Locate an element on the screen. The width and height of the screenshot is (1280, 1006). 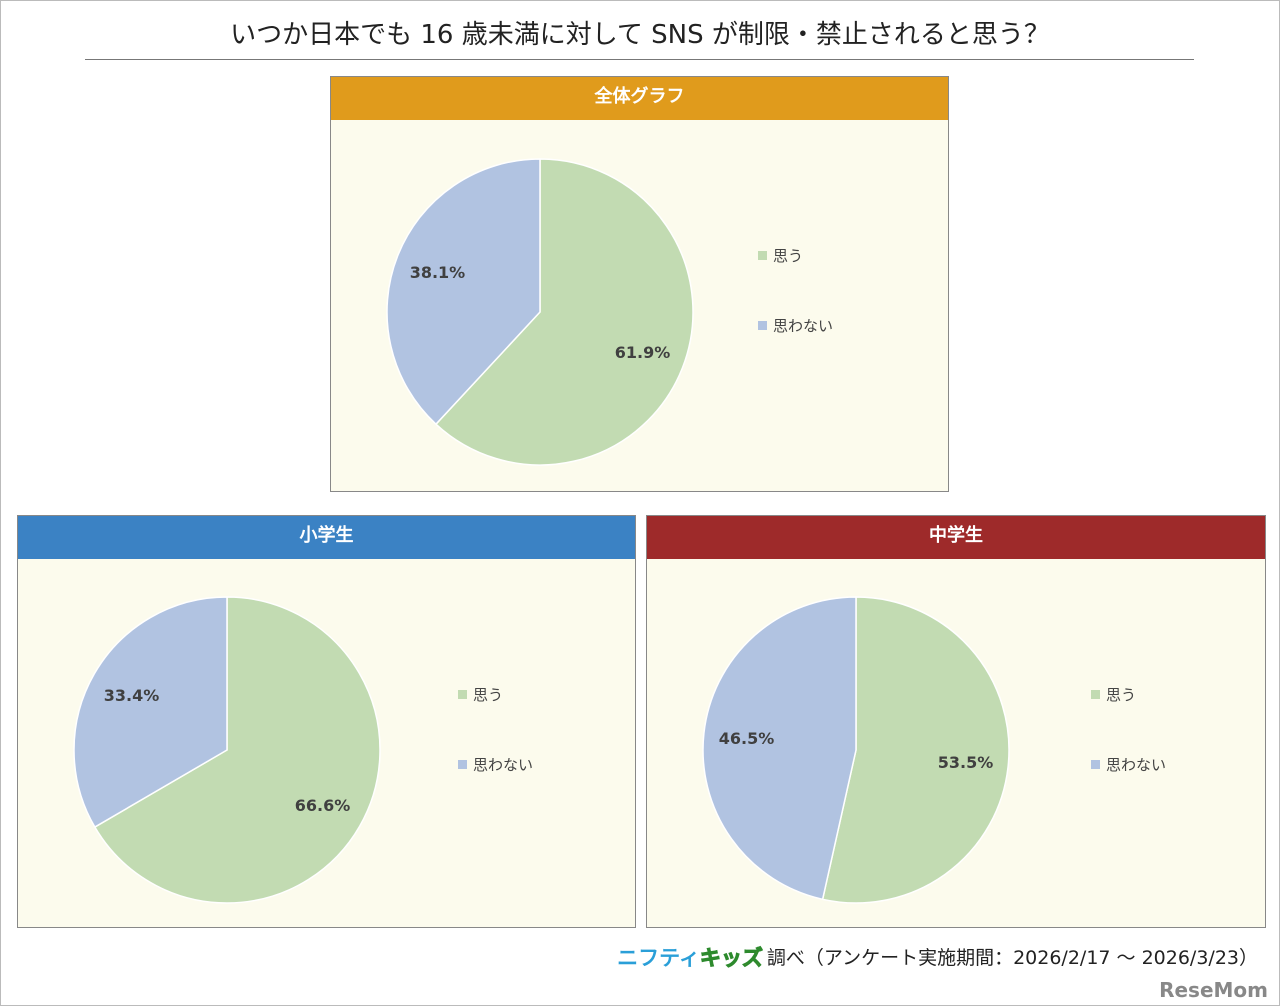
pie-chart: 53.5% 46.5% is located at coordinates (856, 750).